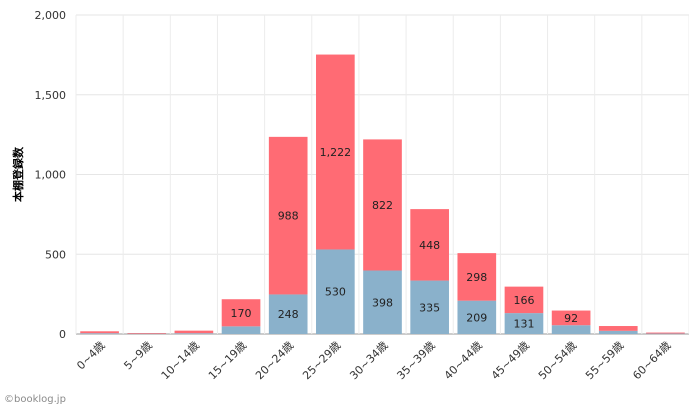 This screenshot has width=689, height=409. What do you see at coordinates (368, 360) in the screenshot?
I see `x-tick-label: 30~34歳` at bounding box center [368, 360].